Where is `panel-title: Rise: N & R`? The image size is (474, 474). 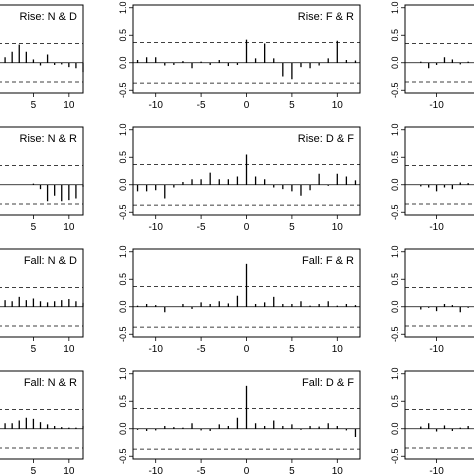
panel-title: Rise: N & R is located at coordinates (49, 139).